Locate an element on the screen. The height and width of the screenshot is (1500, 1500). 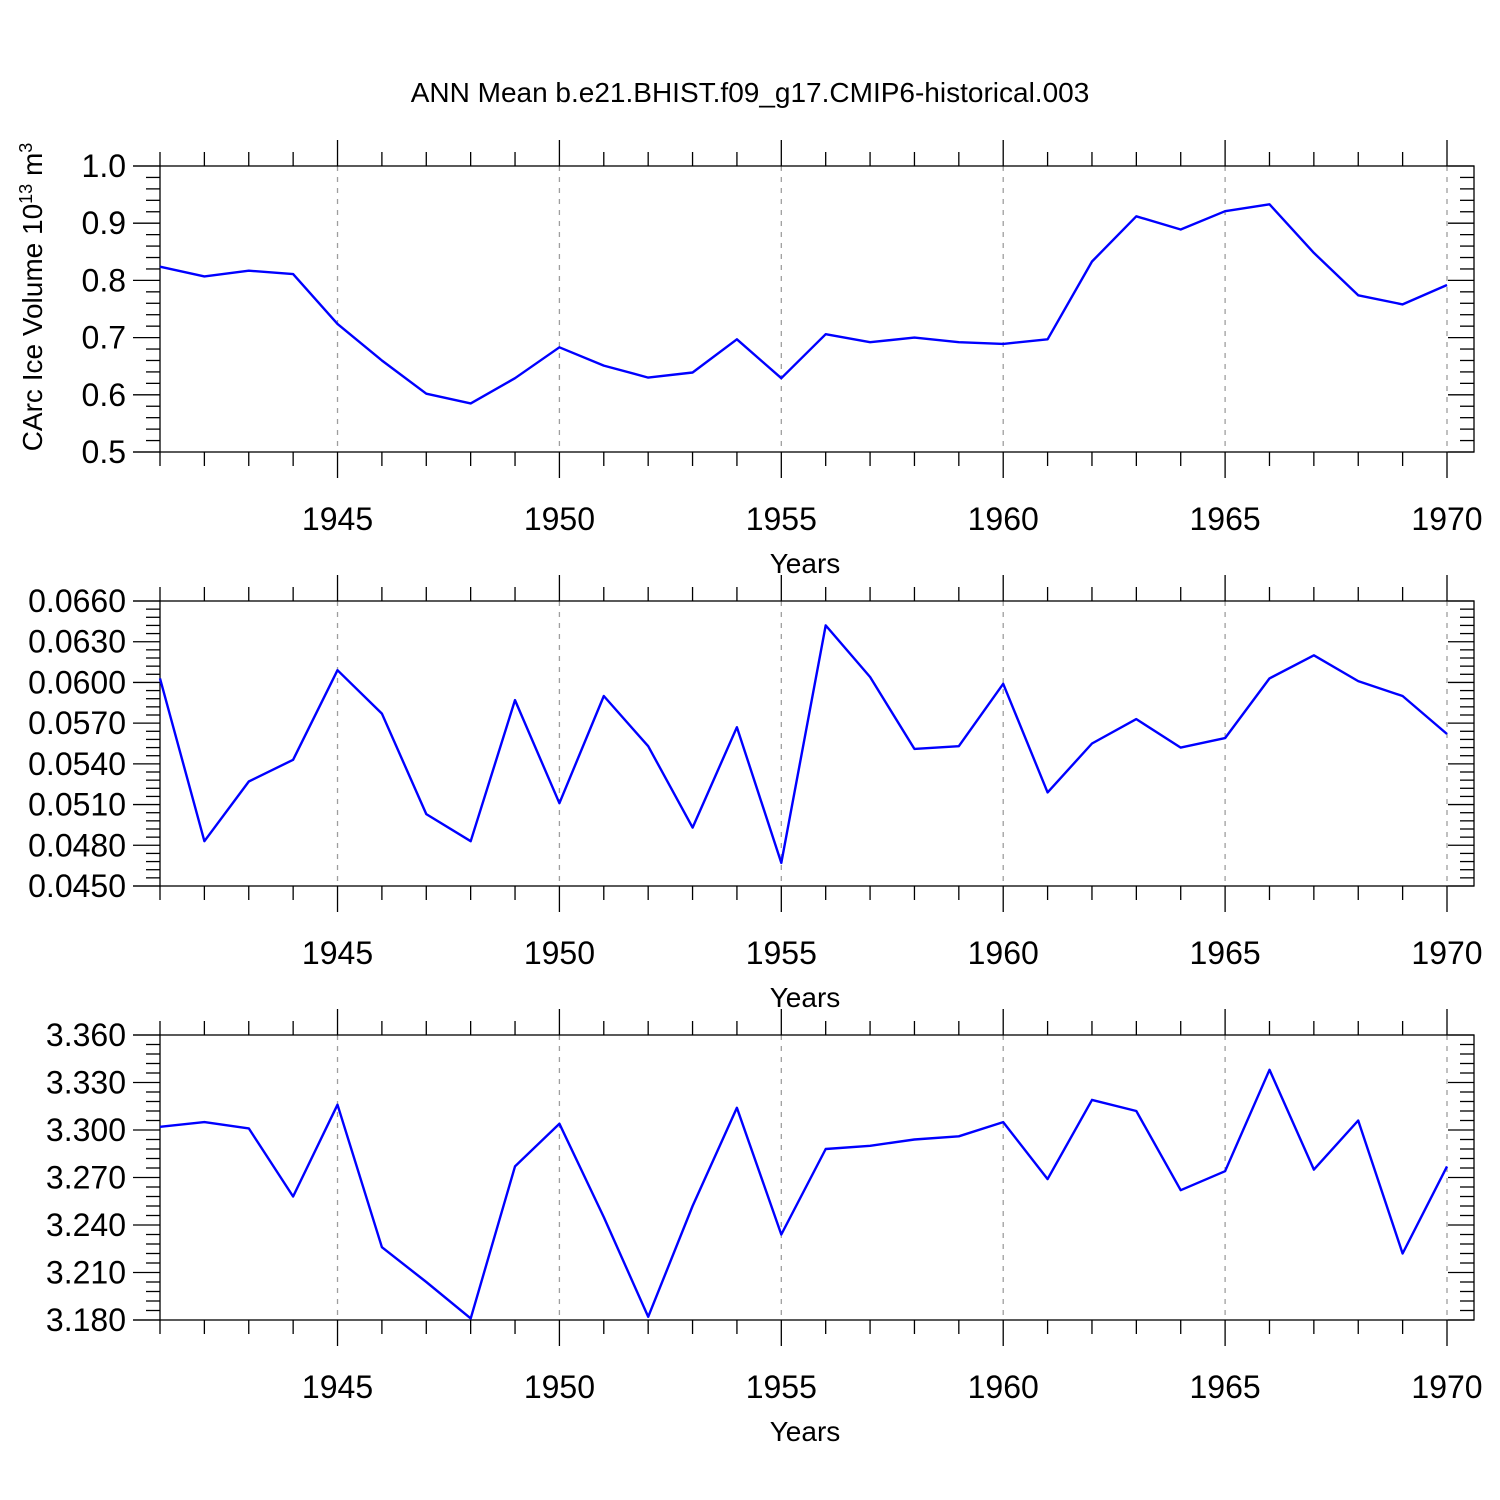
y-tick-label: 3.270 is located at coordinates (86, 1178).